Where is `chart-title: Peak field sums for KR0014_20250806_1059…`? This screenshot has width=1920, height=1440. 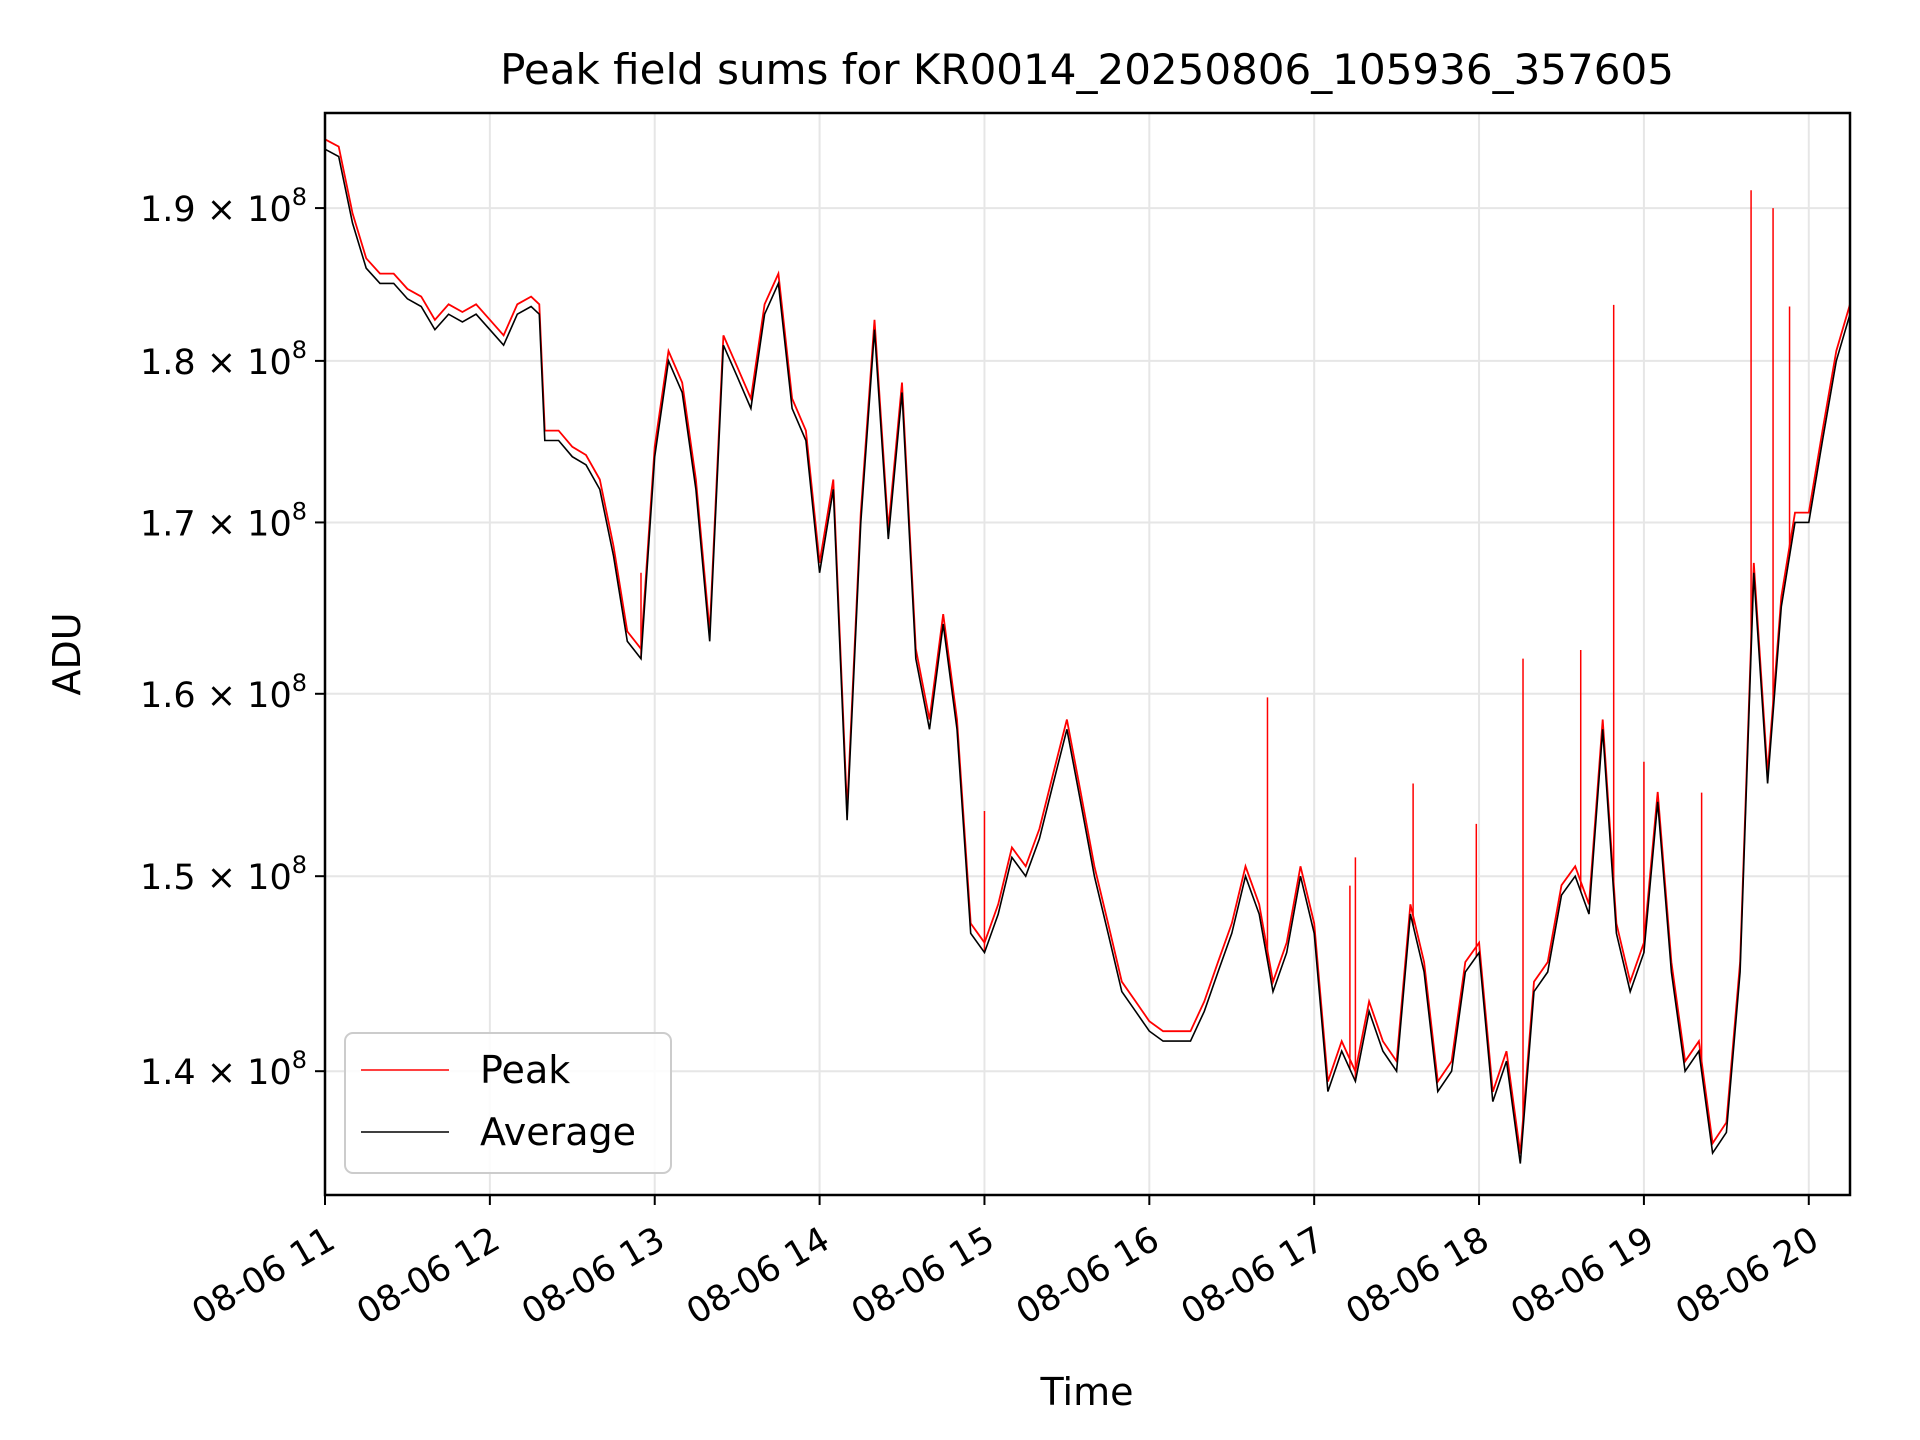 chart-title: Peak field sums for KR0014_20250806_1059… is located at coordinates (1087, 69).